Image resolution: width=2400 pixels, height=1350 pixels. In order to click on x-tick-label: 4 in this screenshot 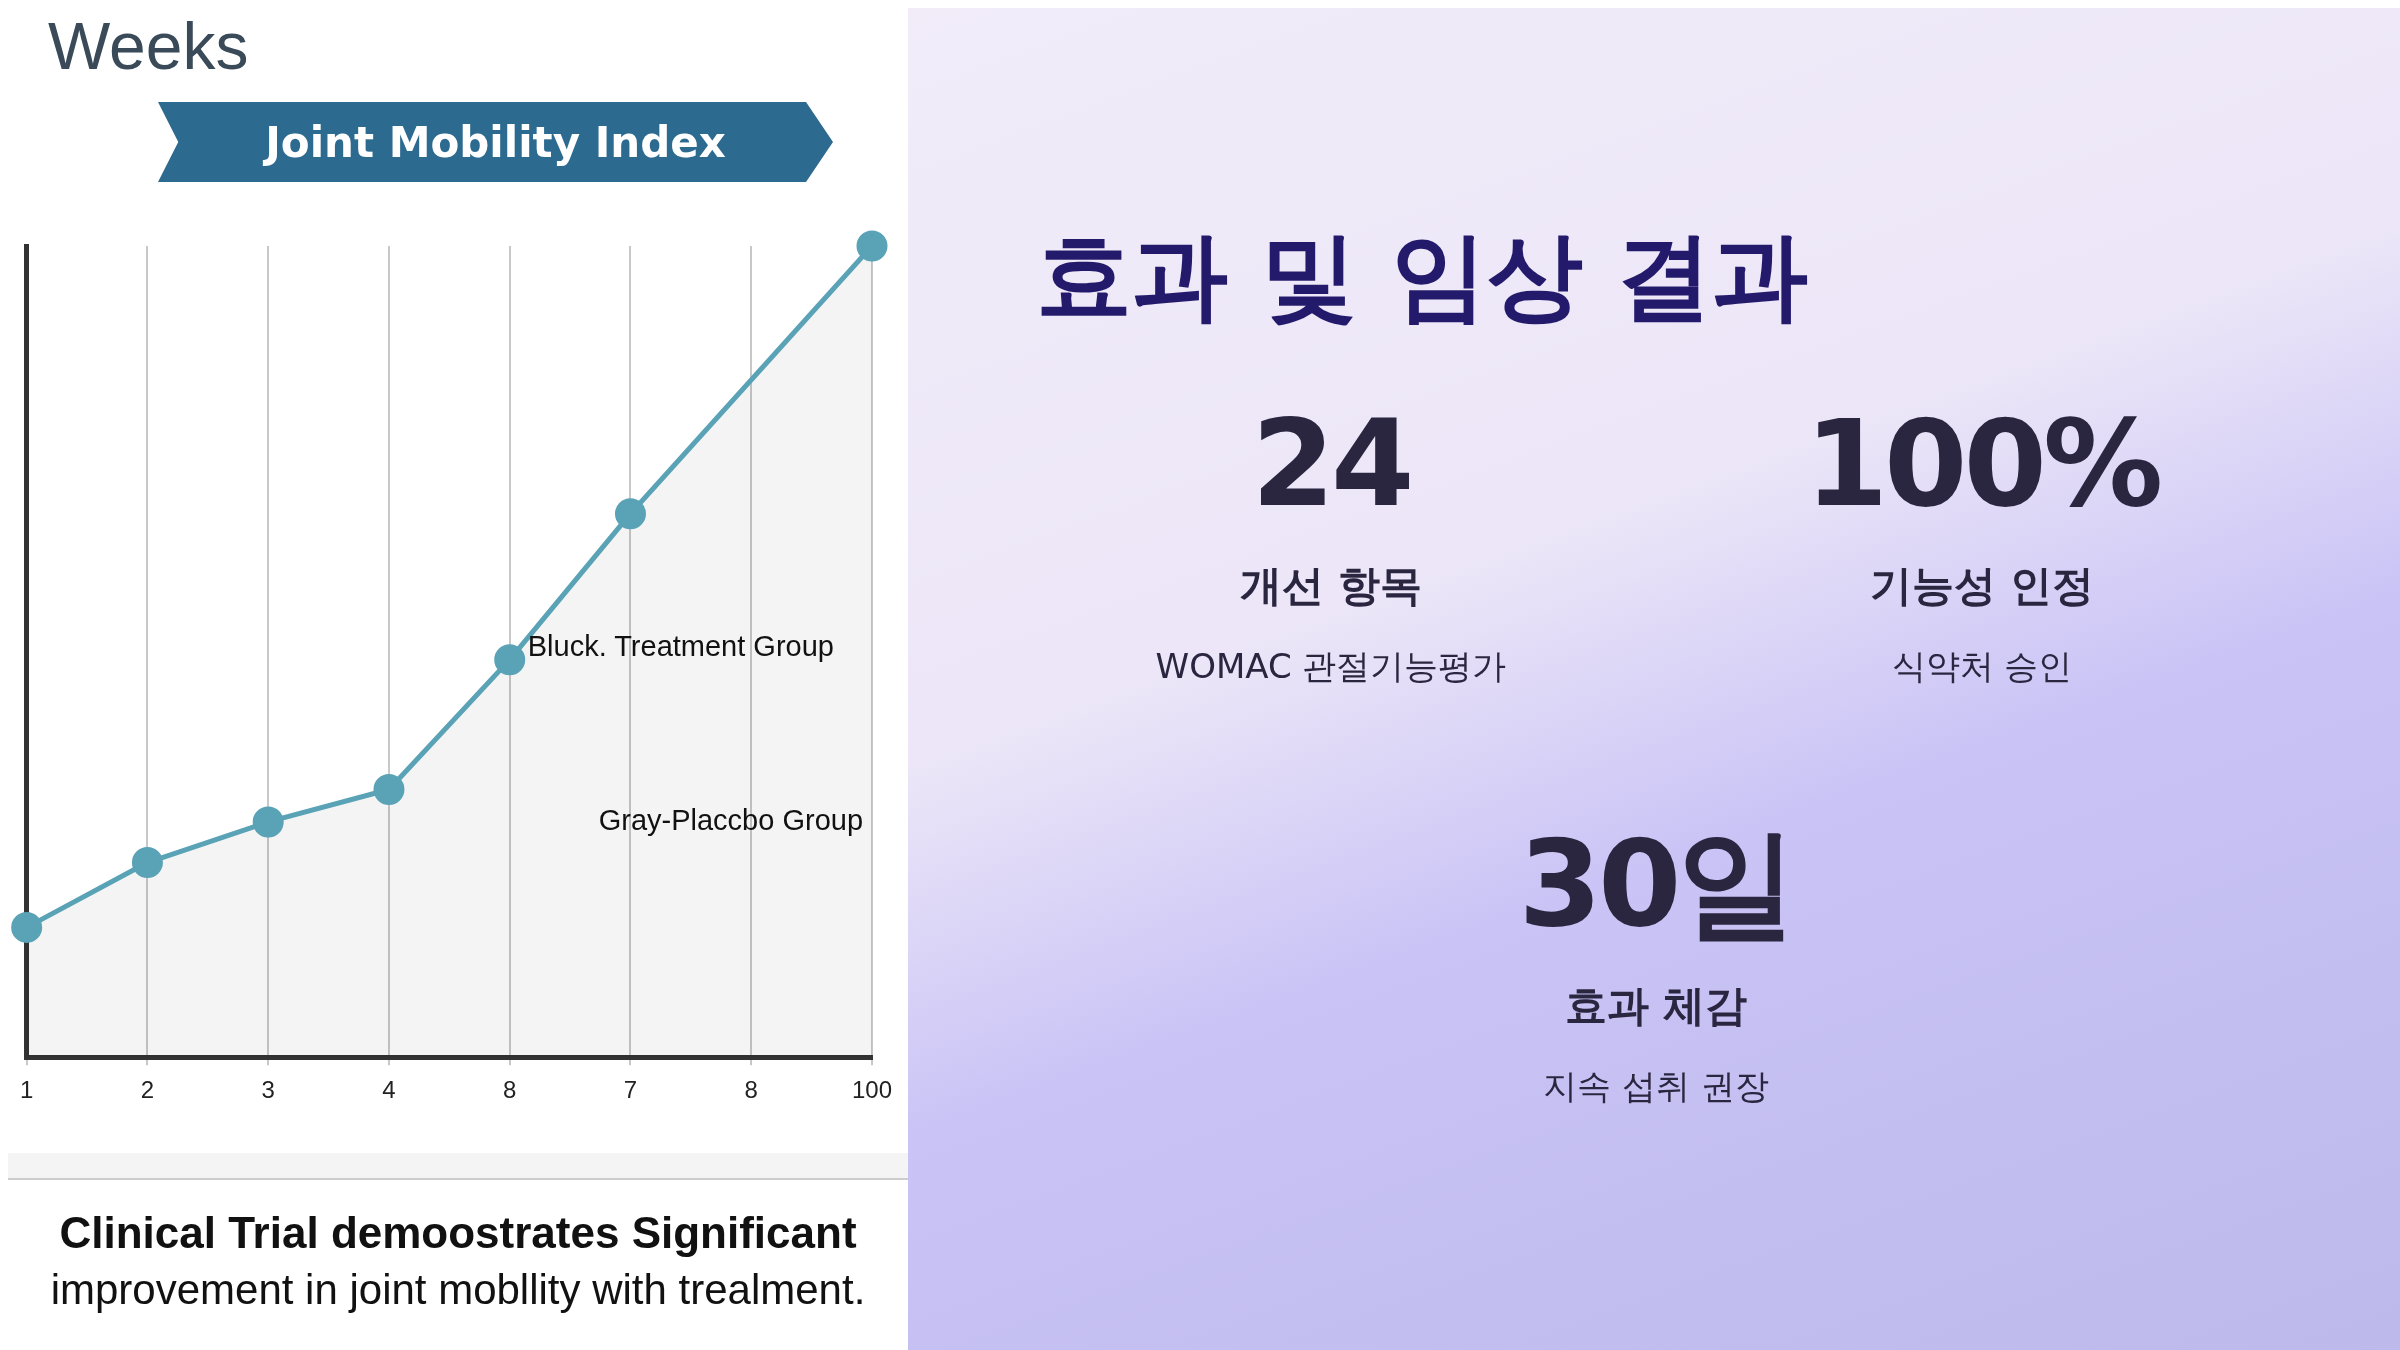, I will do `click(389, 1090)`.